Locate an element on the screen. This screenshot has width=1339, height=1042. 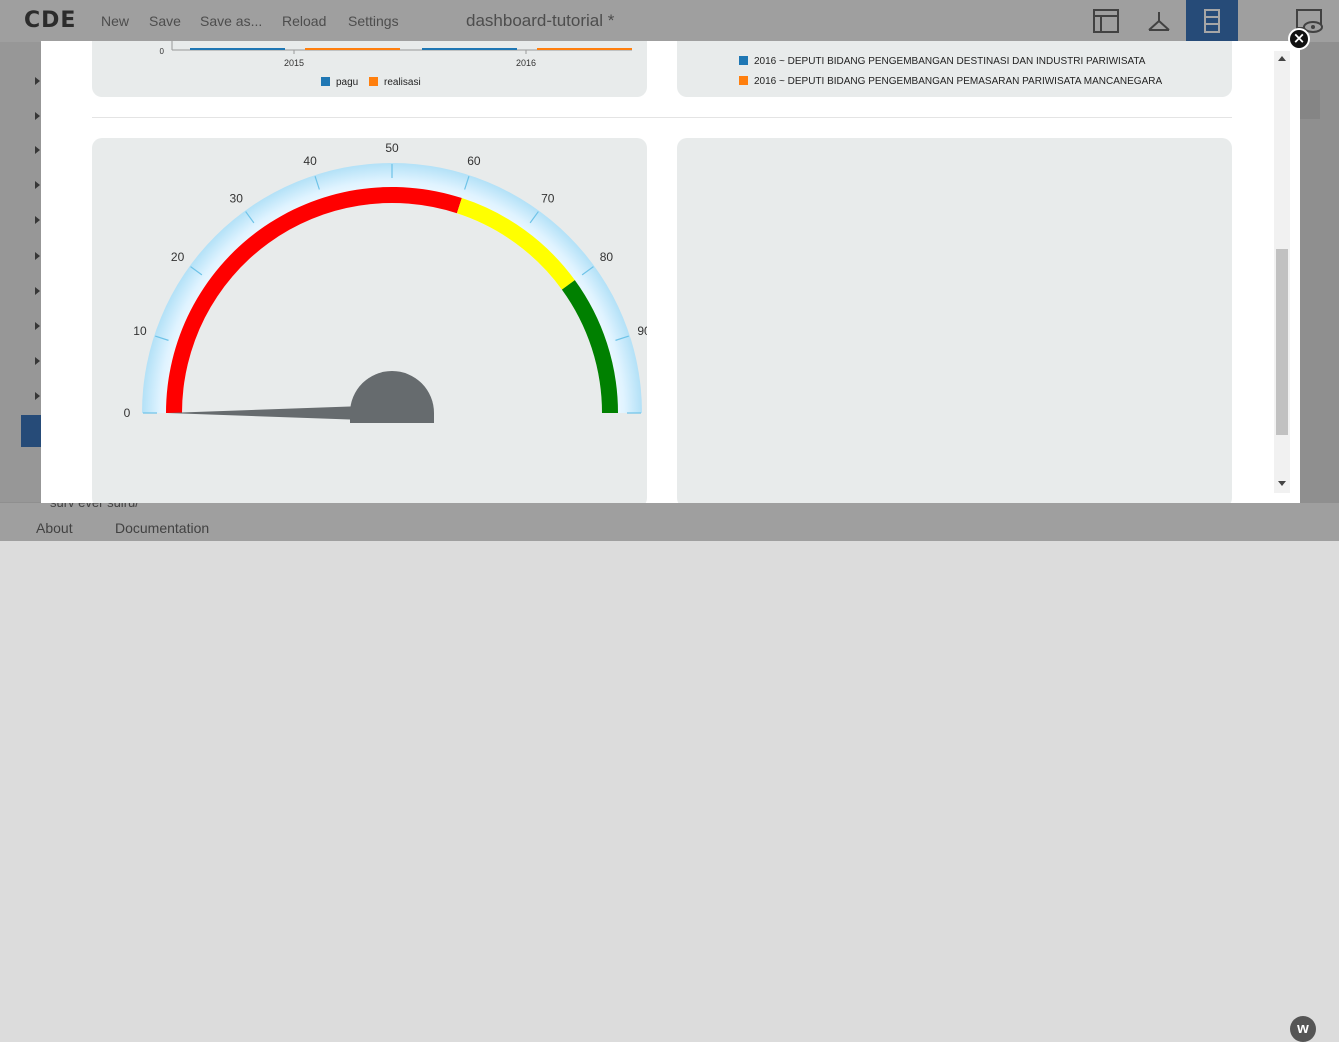
legend-item-pagu: pagu is located at coordinates (339, 82).